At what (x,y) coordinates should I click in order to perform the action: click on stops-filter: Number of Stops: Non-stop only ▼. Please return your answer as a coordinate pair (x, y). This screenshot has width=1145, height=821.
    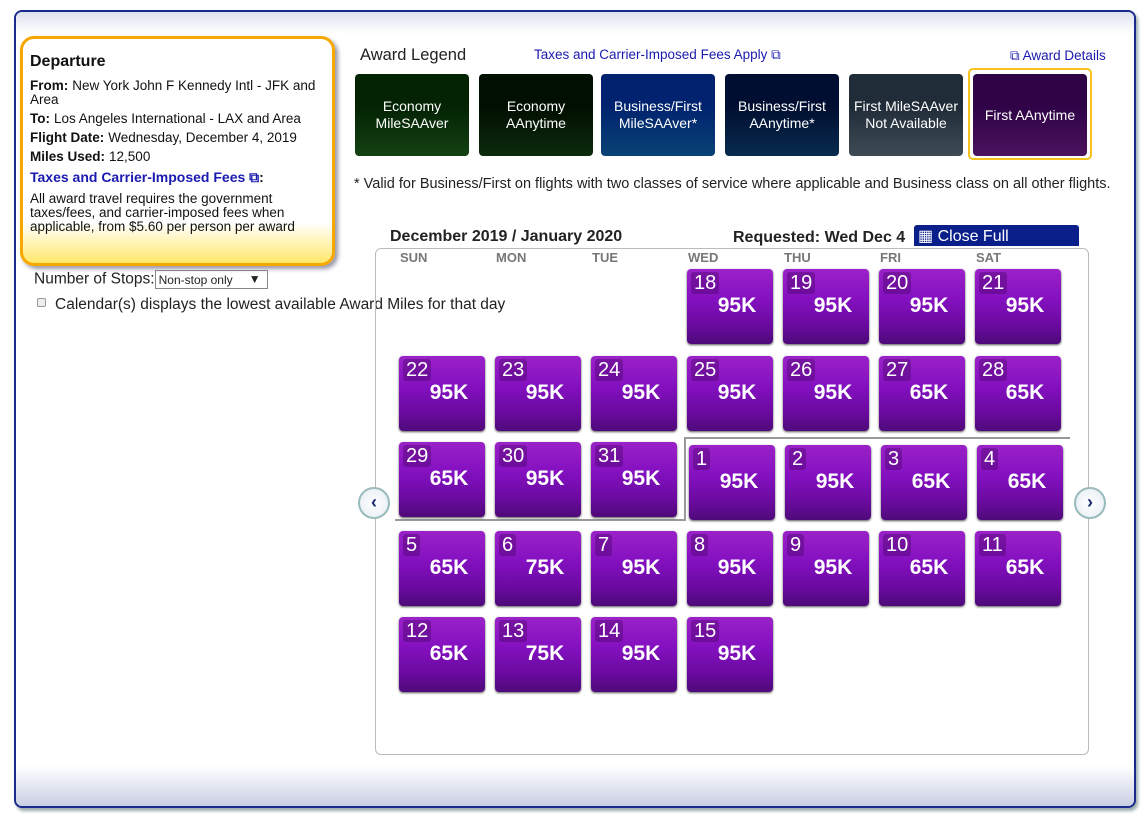
    Looking at the image, I should click on (151, 279).